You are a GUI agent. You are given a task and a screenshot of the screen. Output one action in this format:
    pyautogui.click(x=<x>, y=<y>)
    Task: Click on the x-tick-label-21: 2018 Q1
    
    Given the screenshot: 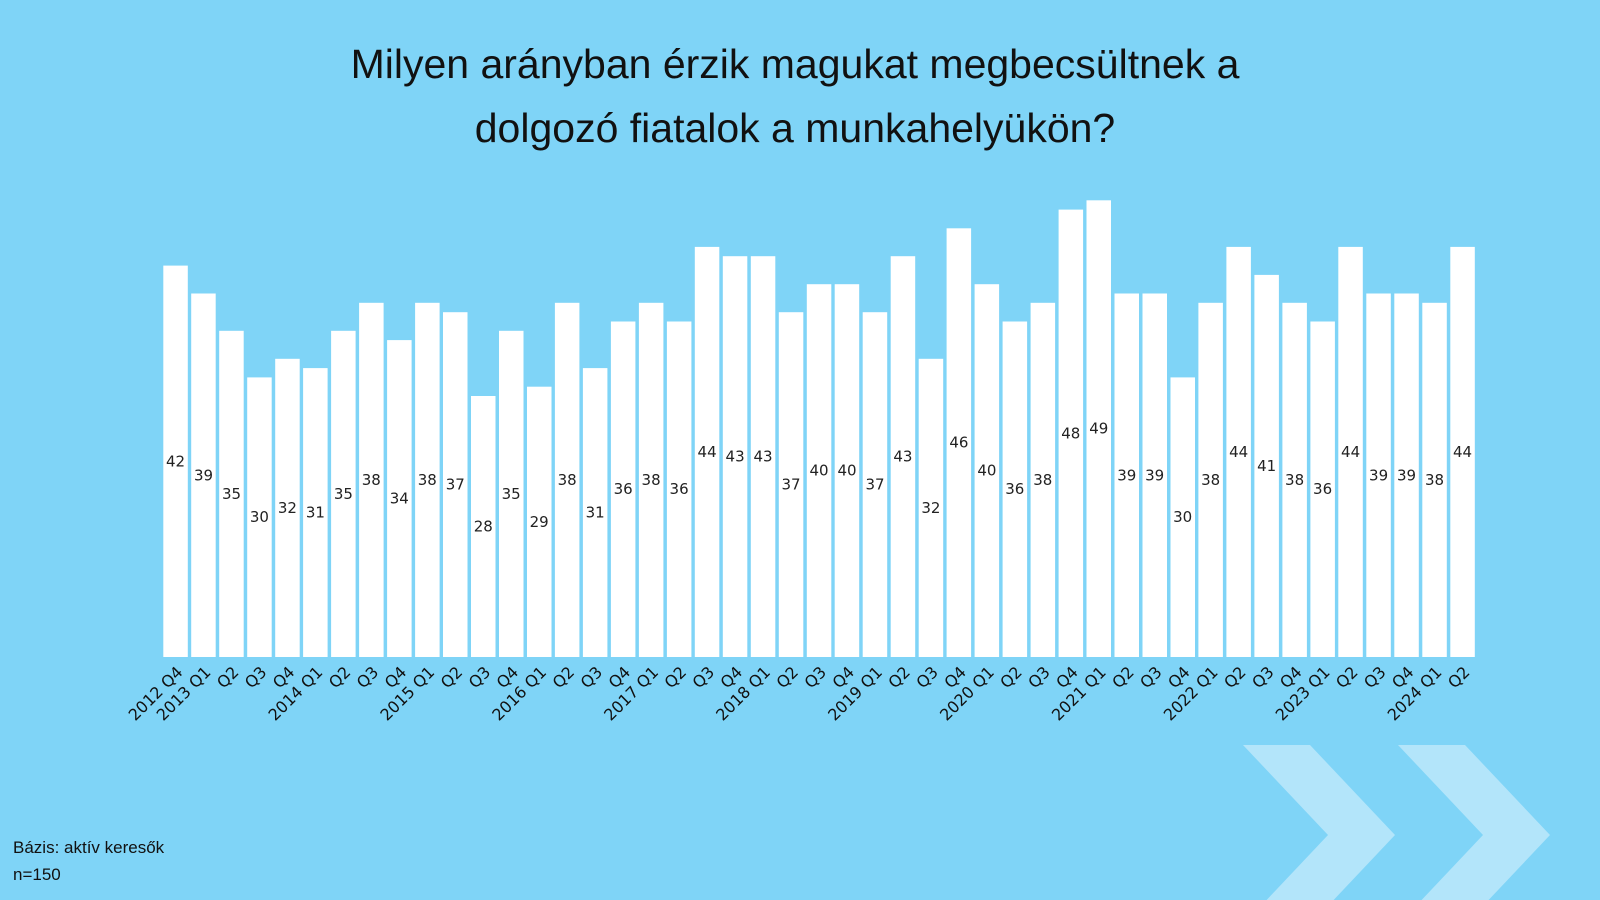 What is the action you would take?
    pyautogui.click(x=743, y=694)
    